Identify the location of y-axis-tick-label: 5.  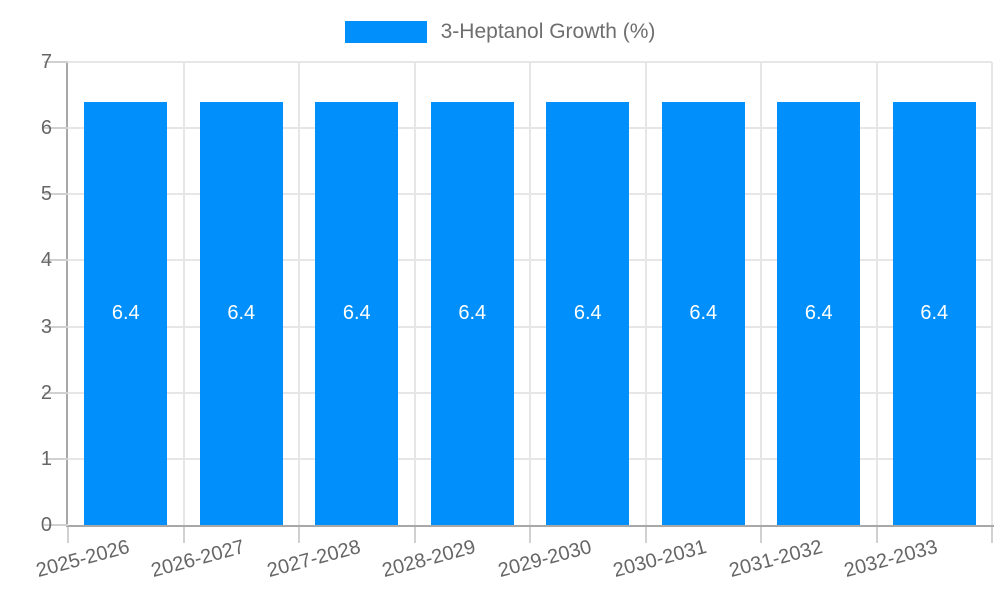
(46, 194).